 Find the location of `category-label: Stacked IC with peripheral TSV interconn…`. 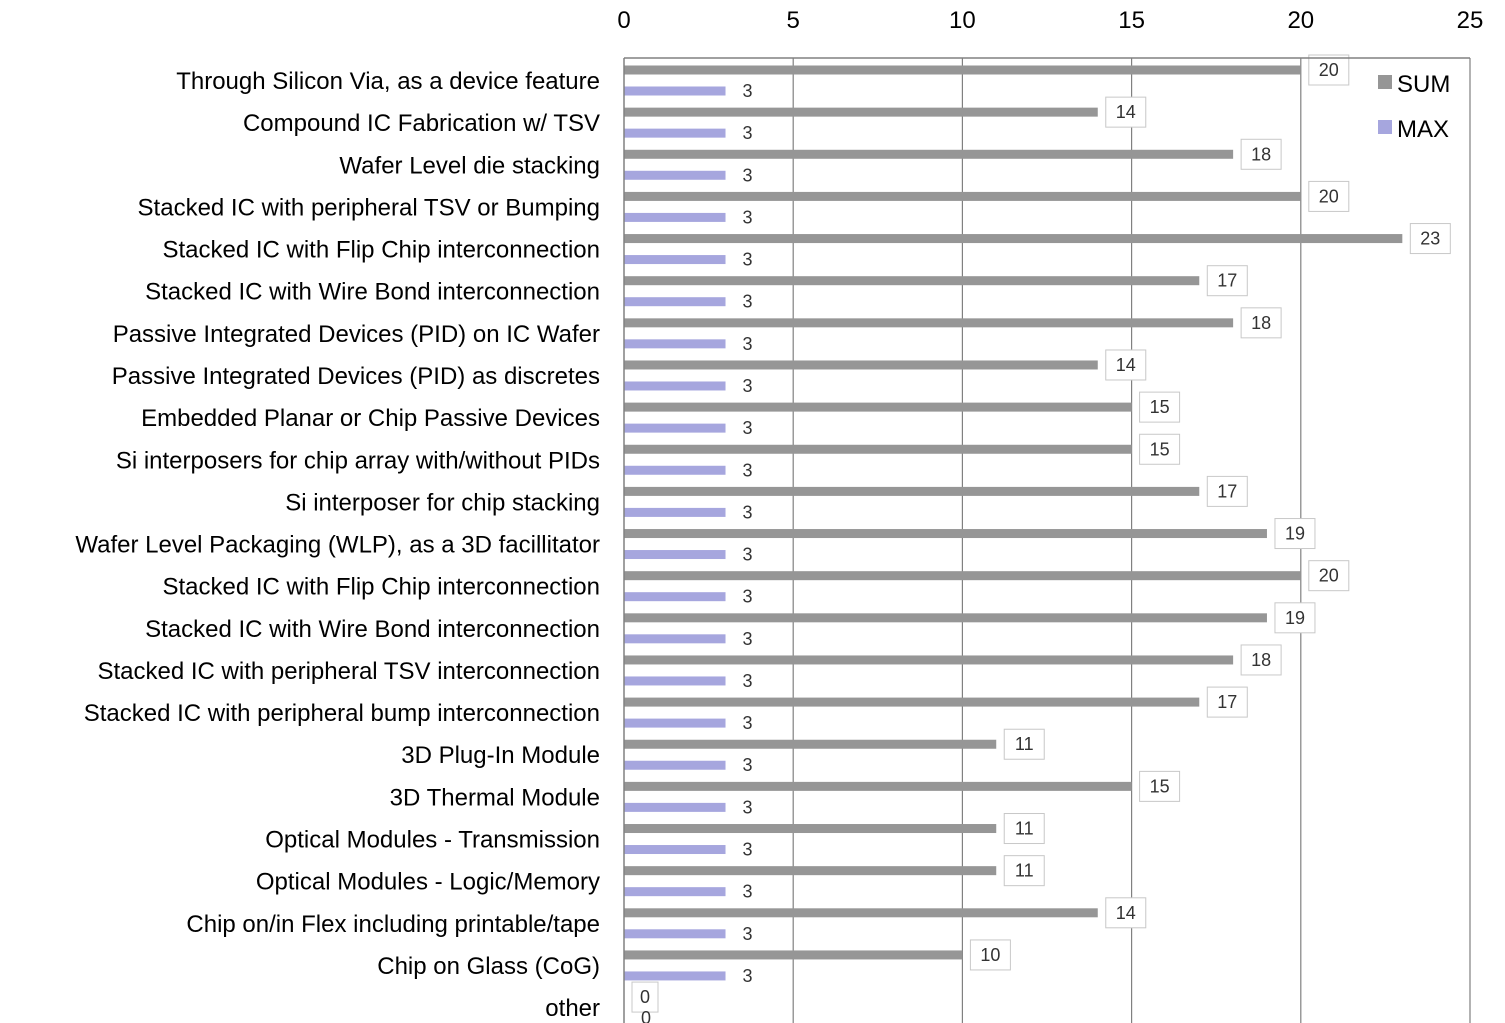

category-label: Stacked IC with peripheral TSV interconn… is located at coordinates (349, 671).